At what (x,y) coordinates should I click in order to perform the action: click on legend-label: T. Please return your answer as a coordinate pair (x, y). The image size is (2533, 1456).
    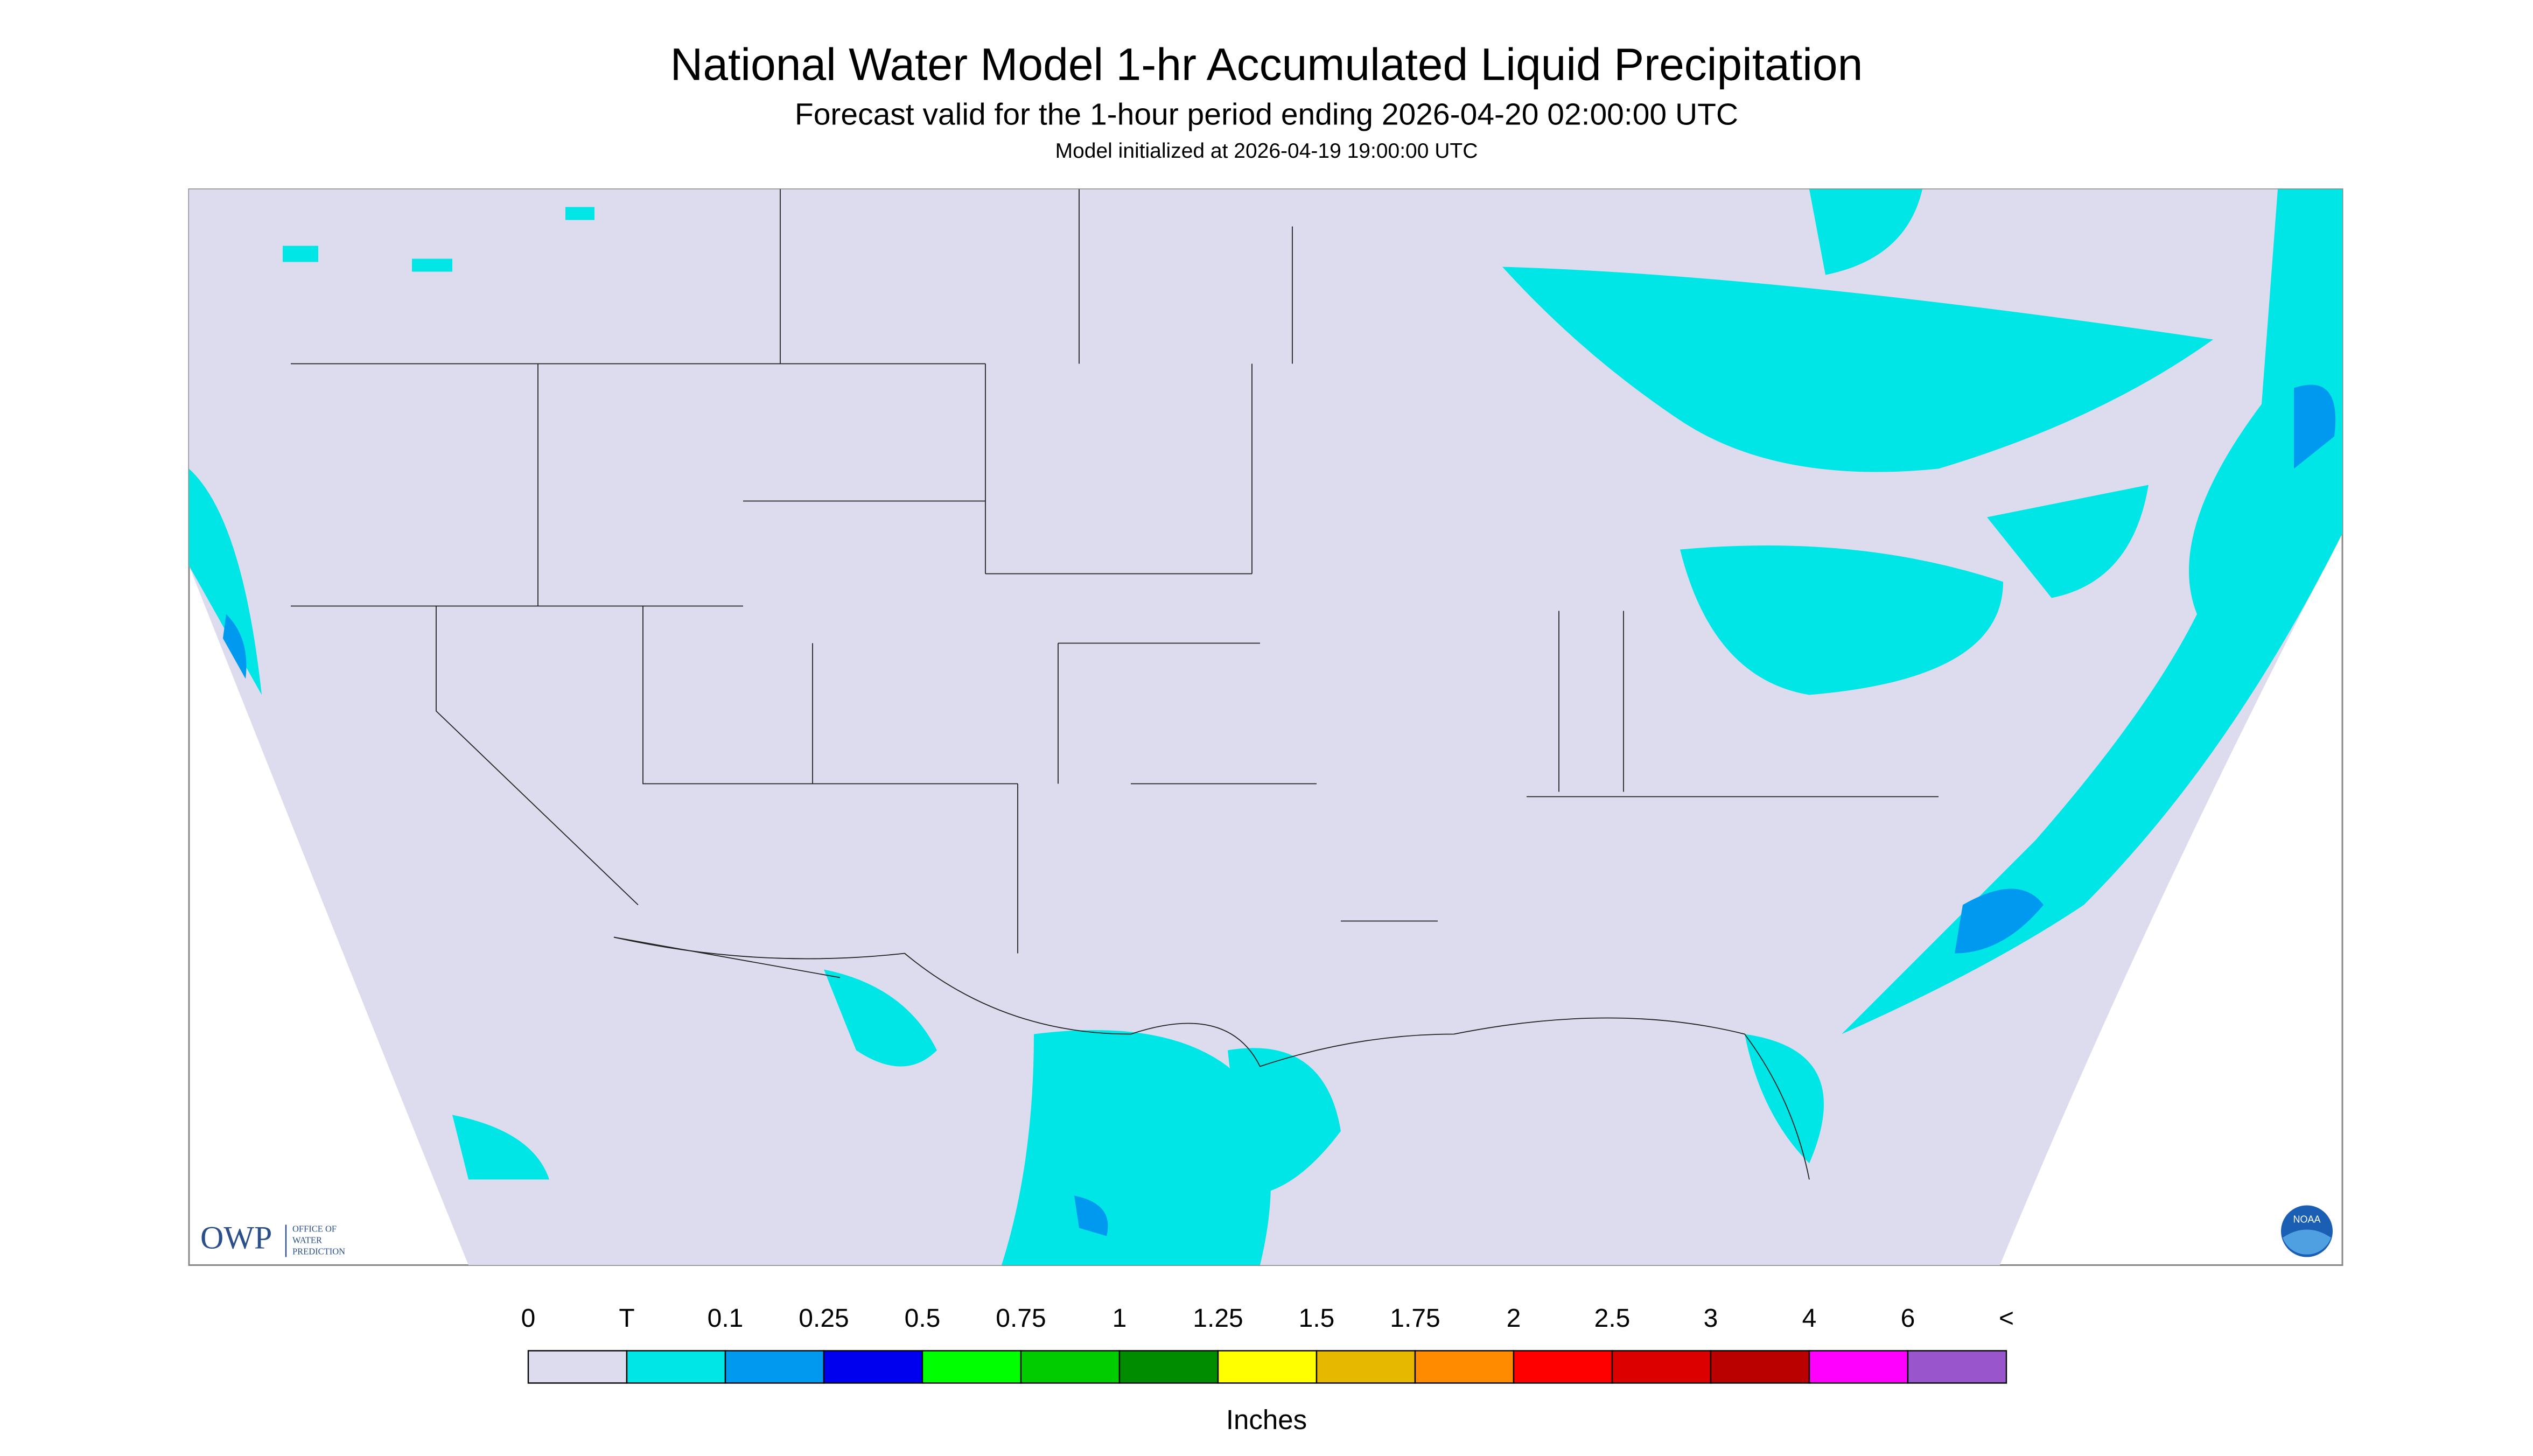
    Looking at the image, I should click on (627, 1318).